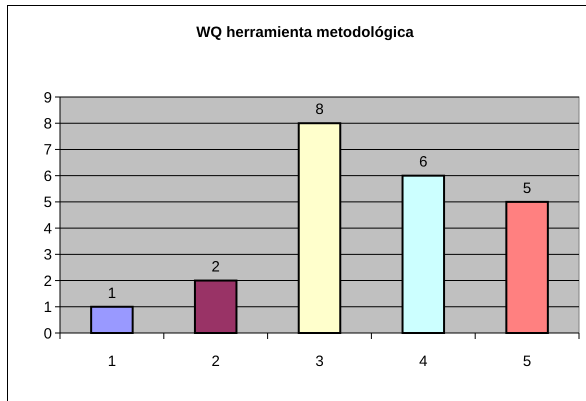 The height and width of the screenshot is (401, 586). I want to click on y-tick-label: 3, so click(48, 255).